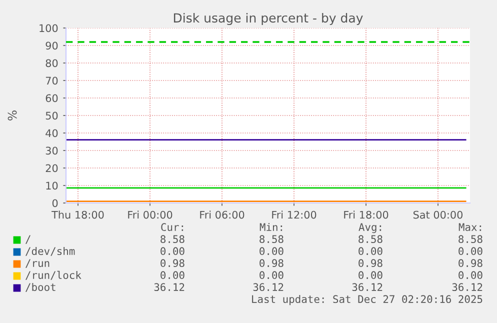 The height and width of the screenshot is (323, 497). Describe the element at coordinates (52, 168) in the screenshot. I see `y-tick-label: 20` at that location.